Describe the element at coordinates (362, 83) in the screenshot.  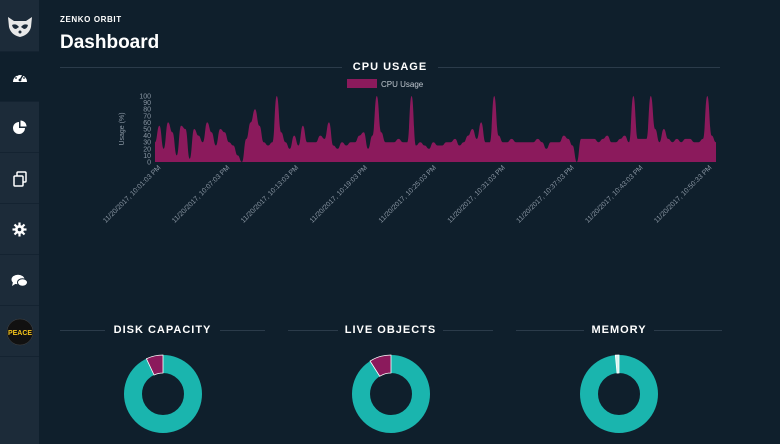
I see `legend-swatch` at that location.